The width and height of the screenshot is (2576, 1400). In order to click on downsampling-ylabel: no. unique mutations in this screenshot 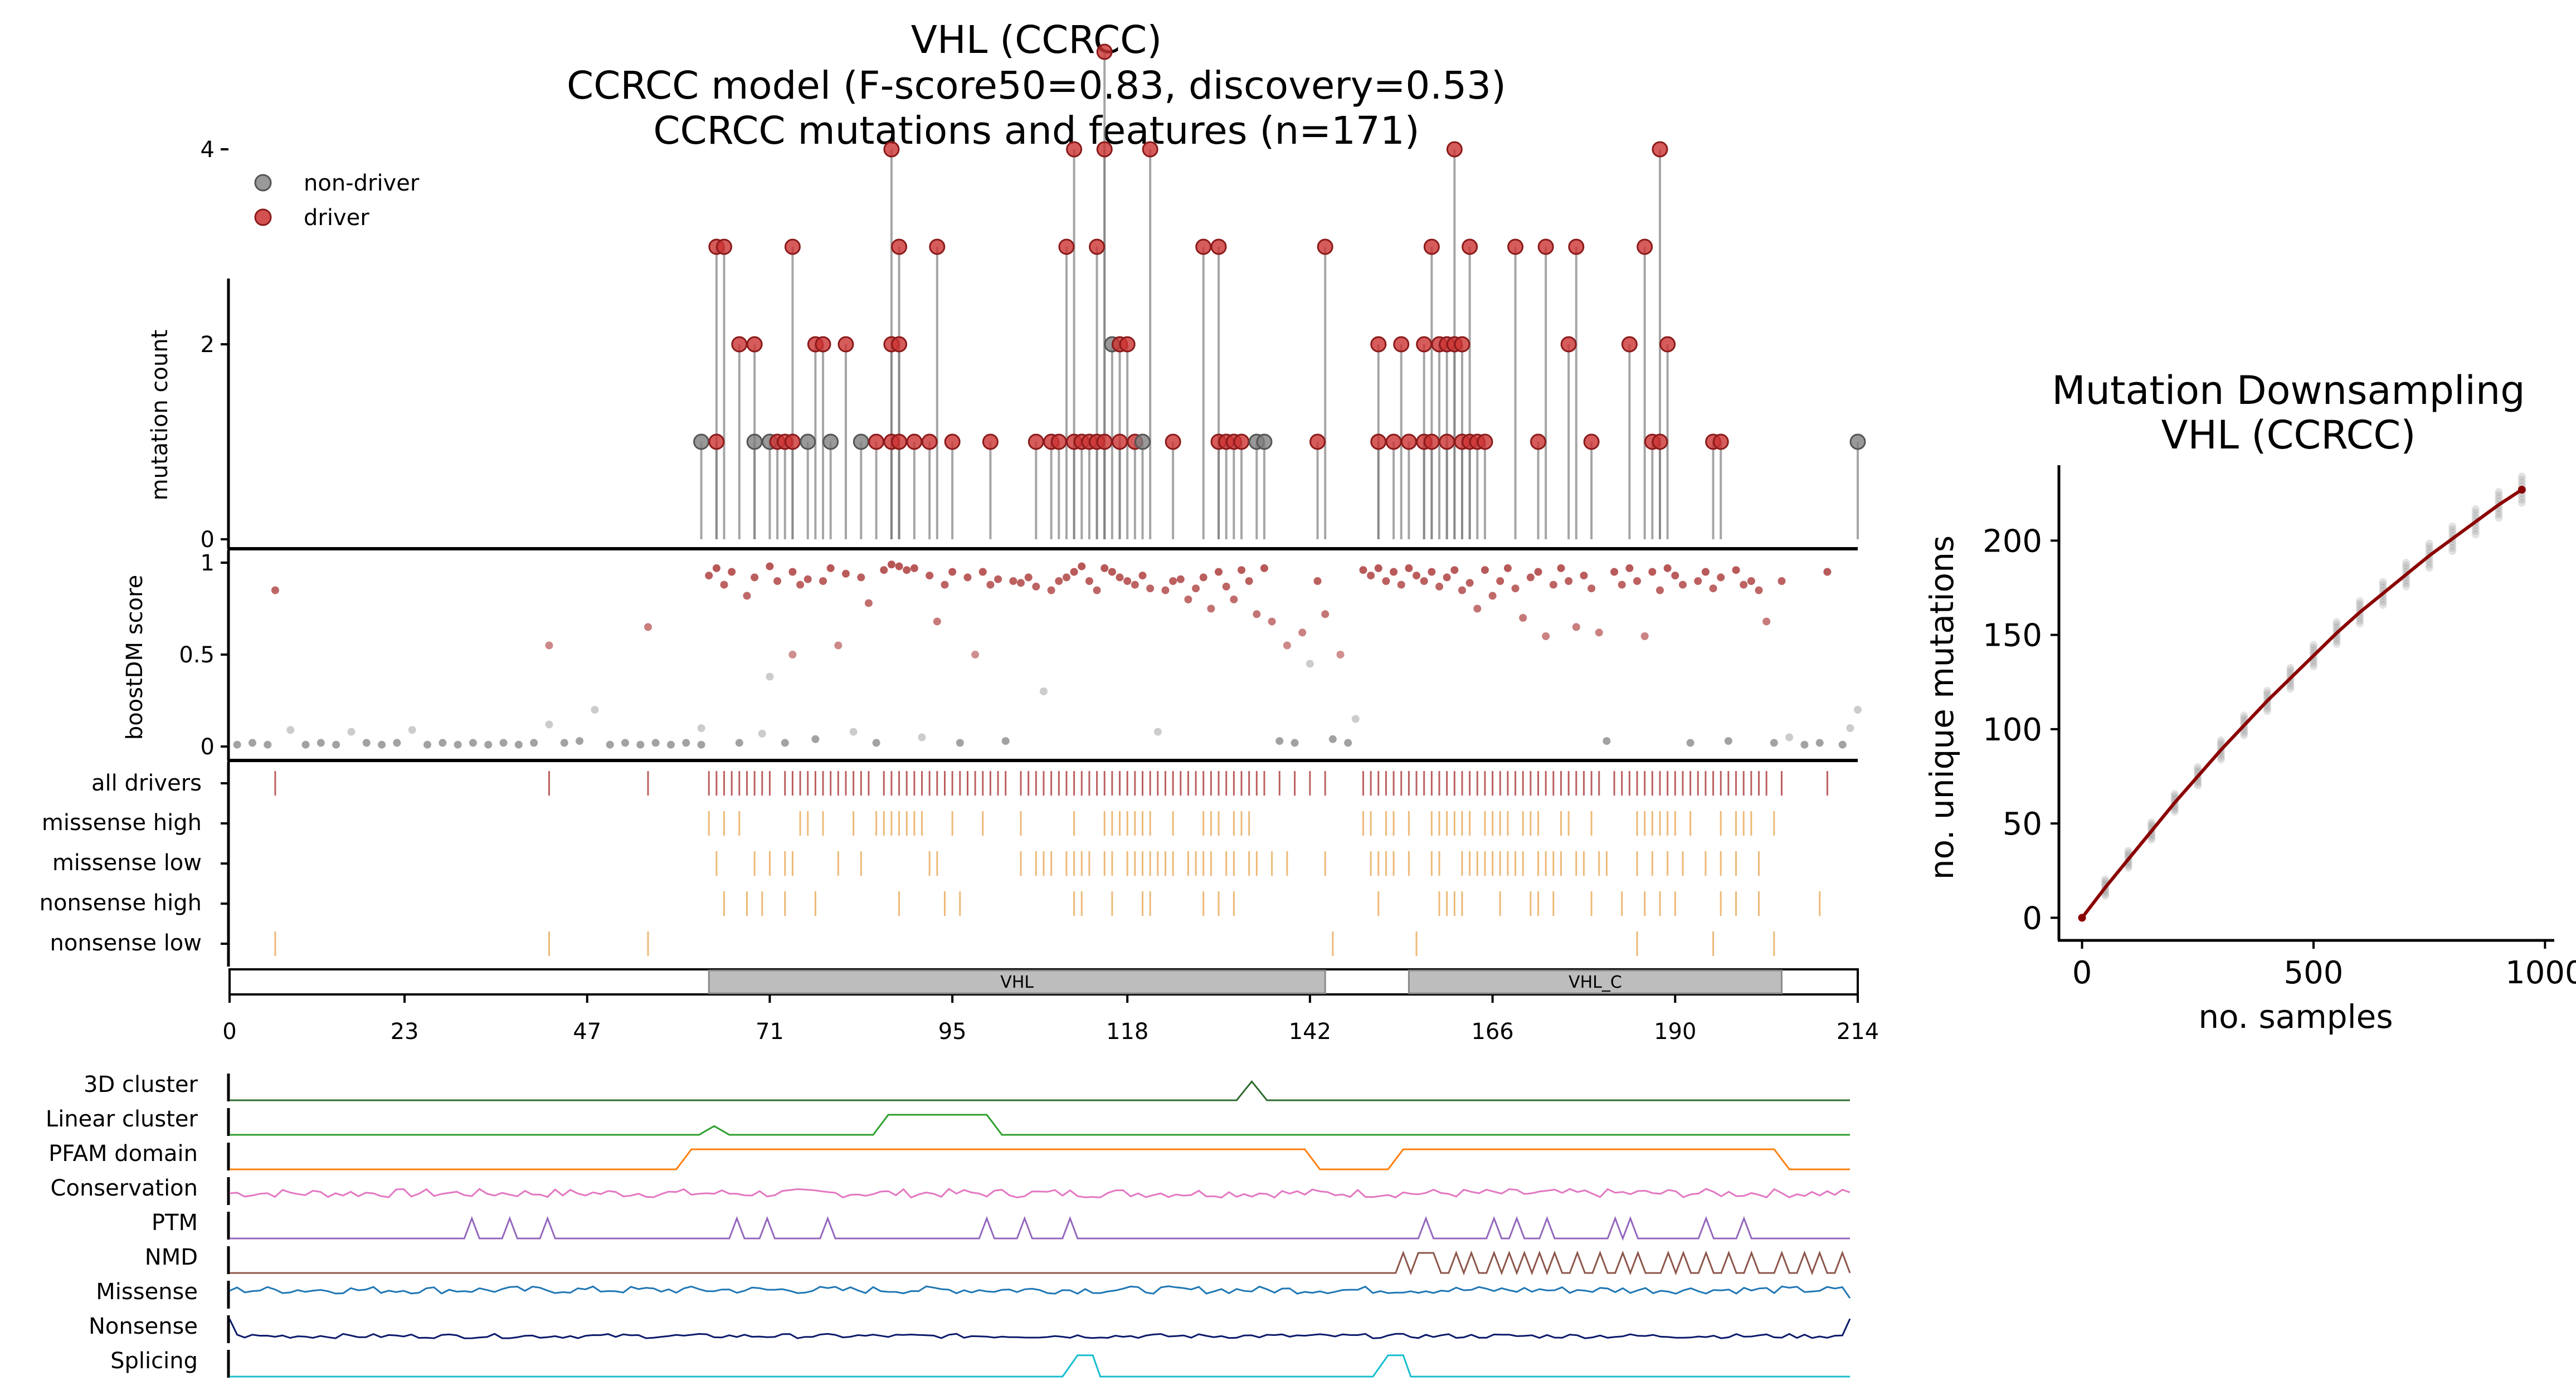, I will do `click(1942, 707)`.